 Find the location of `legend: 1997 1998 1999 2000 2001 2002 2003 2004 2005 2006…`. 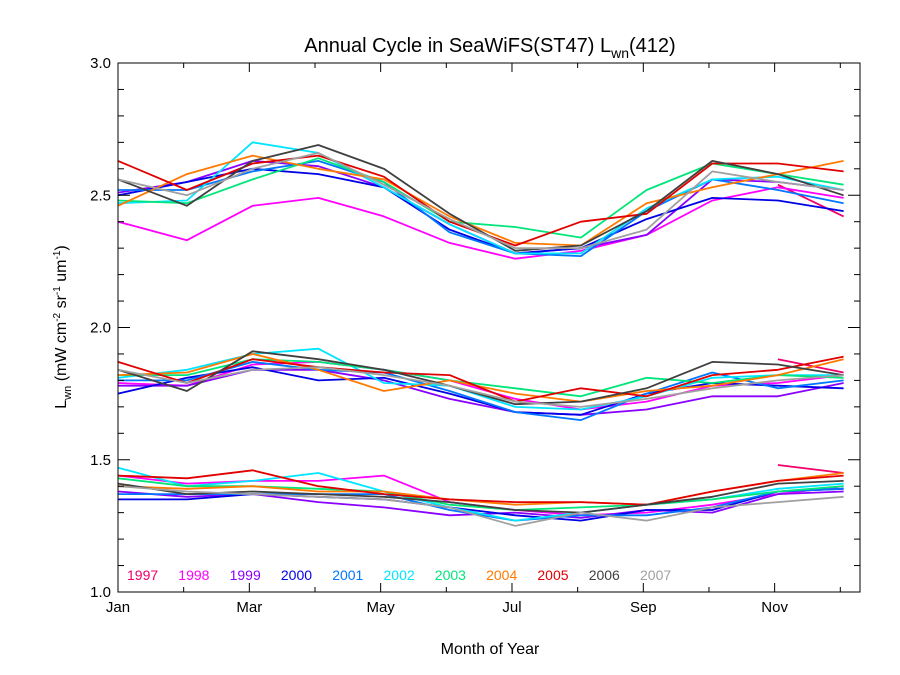

legend: 1997 1998 1999 2000 2001 2002 2003 2004 2005 2006… is located at coordinates (399, 575).